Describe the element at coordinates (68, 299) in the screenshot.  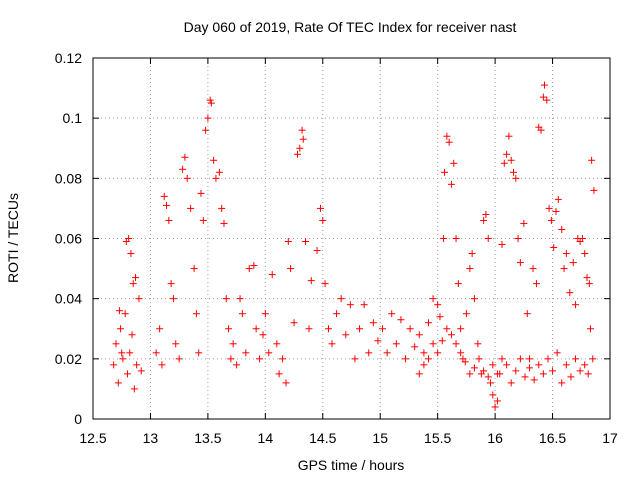
I see `y-tick-label: 0.04` at that location.